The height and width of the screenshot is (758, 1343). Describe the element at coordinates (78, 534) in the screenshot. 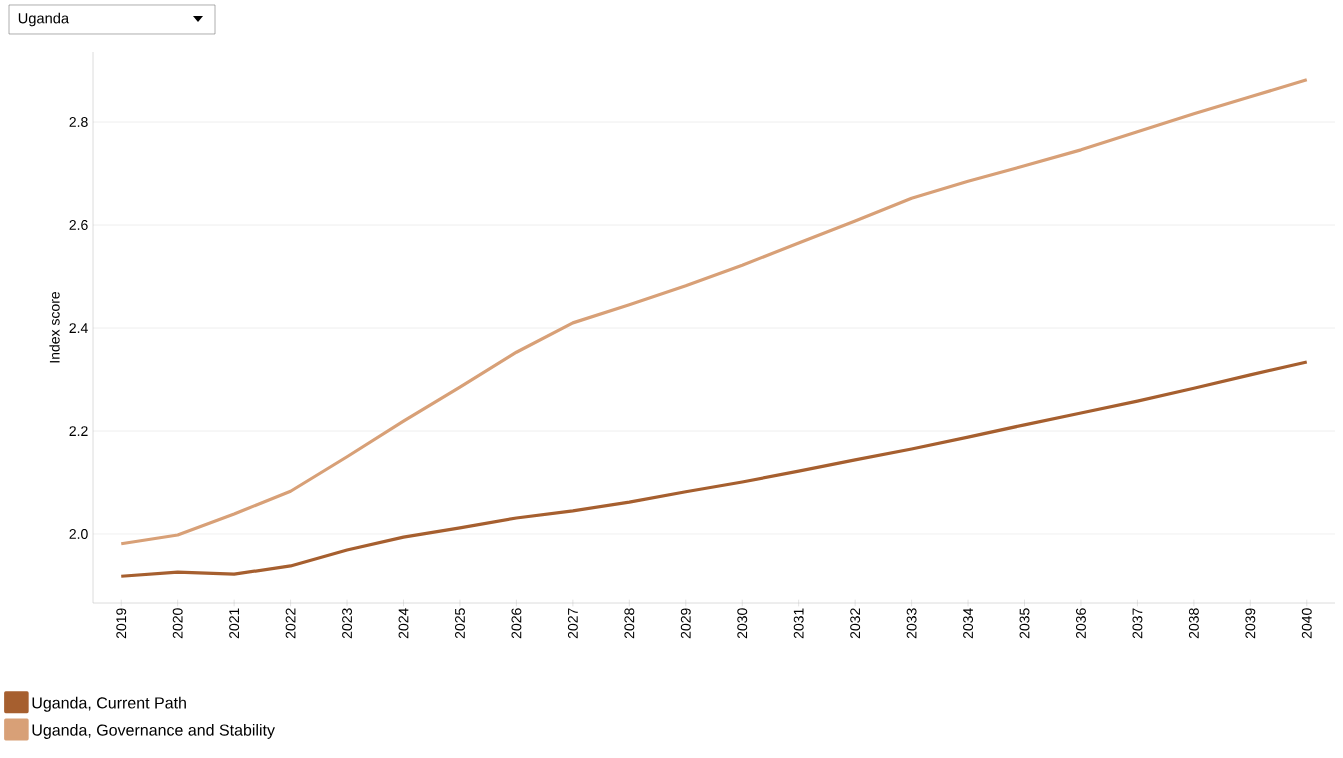

I see `y-tick-label: 2.0` at that location.